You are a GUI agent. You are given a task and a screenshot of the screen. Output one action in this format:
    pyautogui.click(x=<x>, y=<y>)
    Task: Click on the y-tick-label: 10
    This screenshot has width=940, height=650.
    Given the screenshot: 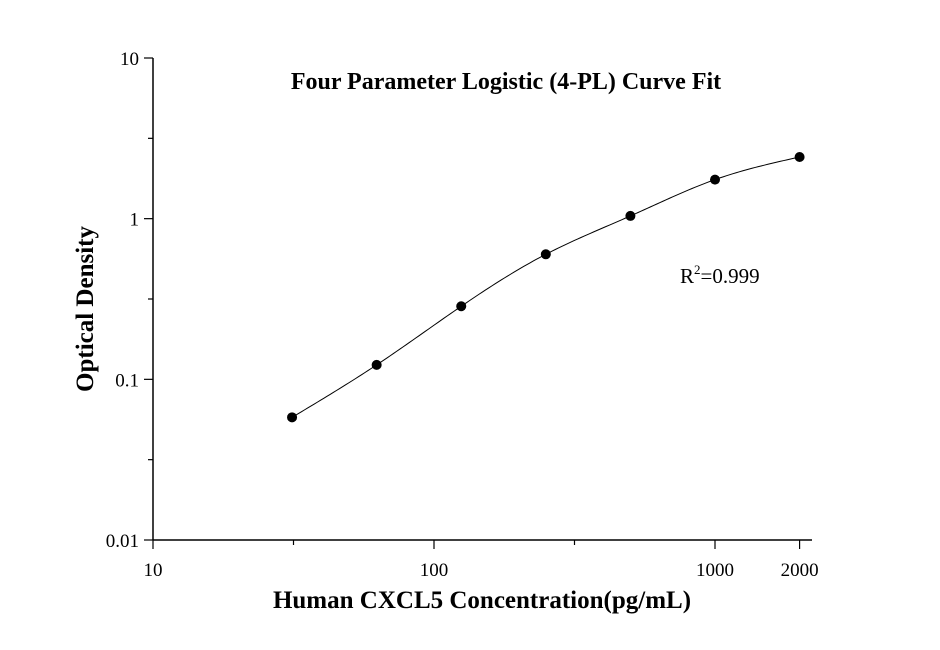 What is the action you would take?
    pyautogui.click(x=129, y=59)
    